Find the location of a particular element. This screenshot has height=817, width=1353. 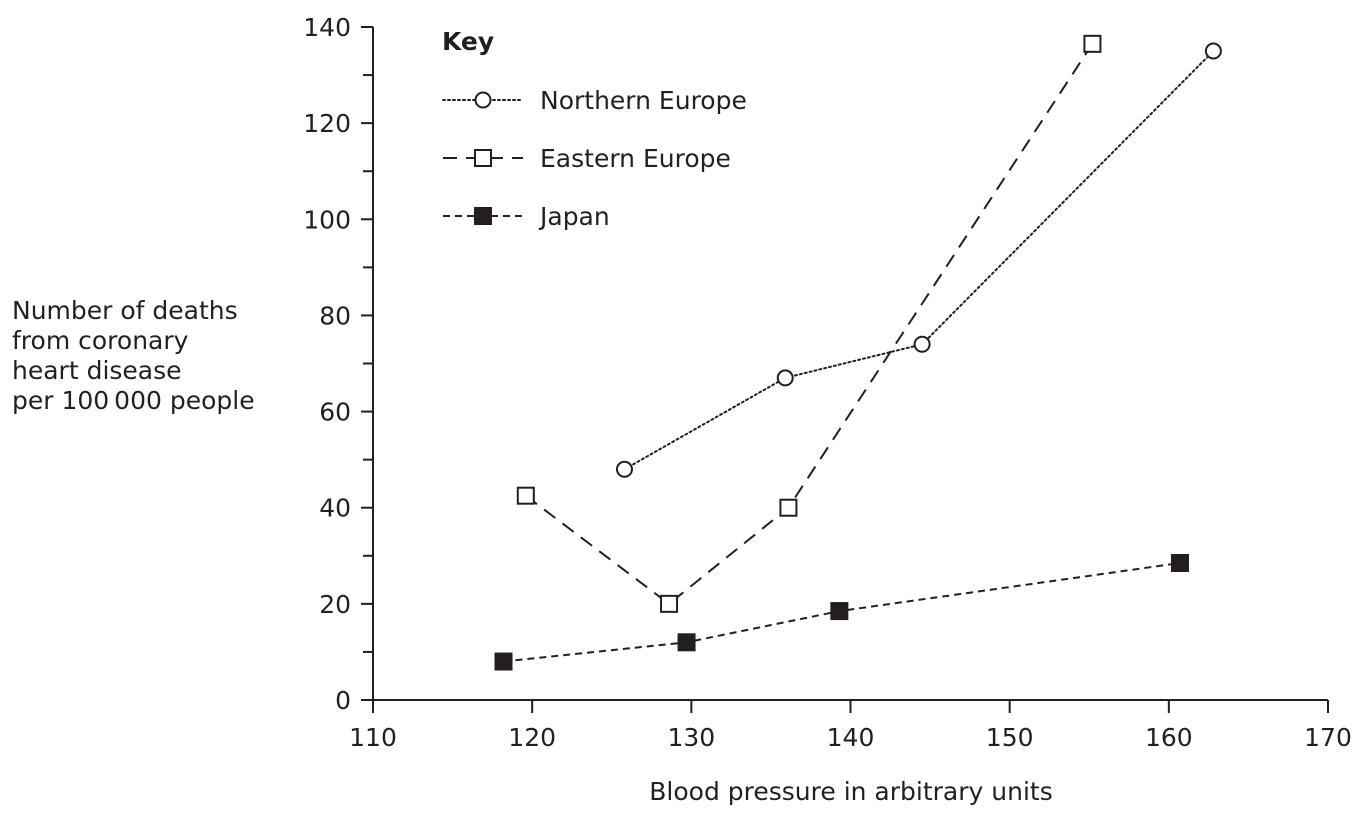

x-axis-label: Blood pressure in arbitrary units is located at coordinates (850, 791).